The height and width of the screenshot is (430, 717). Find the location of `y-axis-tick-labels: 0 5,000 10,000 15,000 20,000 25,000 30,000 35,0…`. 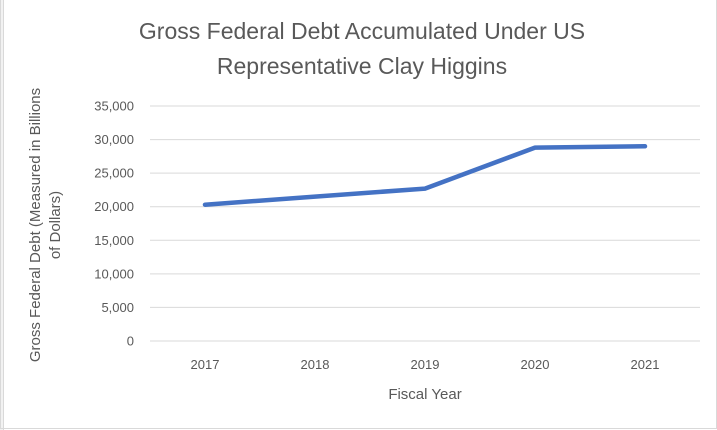

y-axis-tick-labels: 0 5,000 10,000 15,000 20,000 25,000 30,000 35,0… is located at coordinates (114, 224).